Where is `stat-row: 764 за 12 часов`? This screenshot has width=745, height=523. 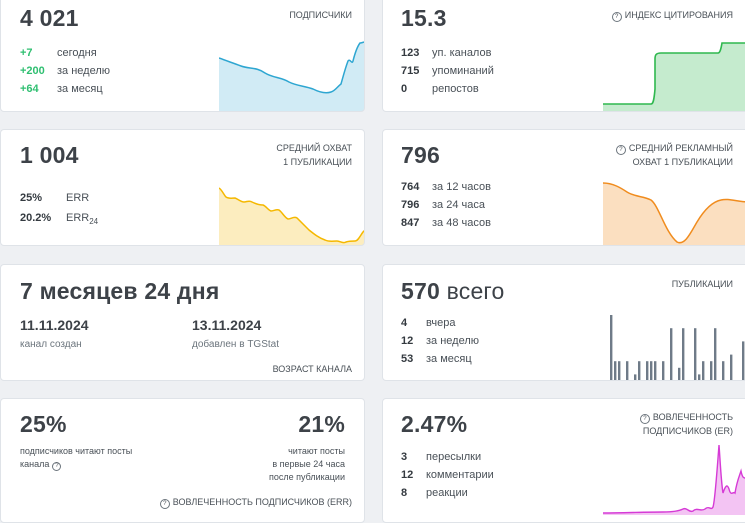 stat-row: 764 за 12 часов is located at coordinates (446, 187).